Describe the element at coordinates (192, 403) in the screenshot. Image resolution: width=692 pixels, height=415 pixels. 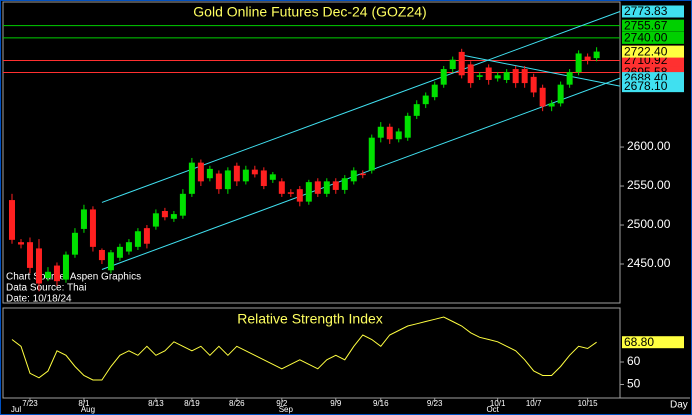
I see `x-tick-label: 8/19` at that location.